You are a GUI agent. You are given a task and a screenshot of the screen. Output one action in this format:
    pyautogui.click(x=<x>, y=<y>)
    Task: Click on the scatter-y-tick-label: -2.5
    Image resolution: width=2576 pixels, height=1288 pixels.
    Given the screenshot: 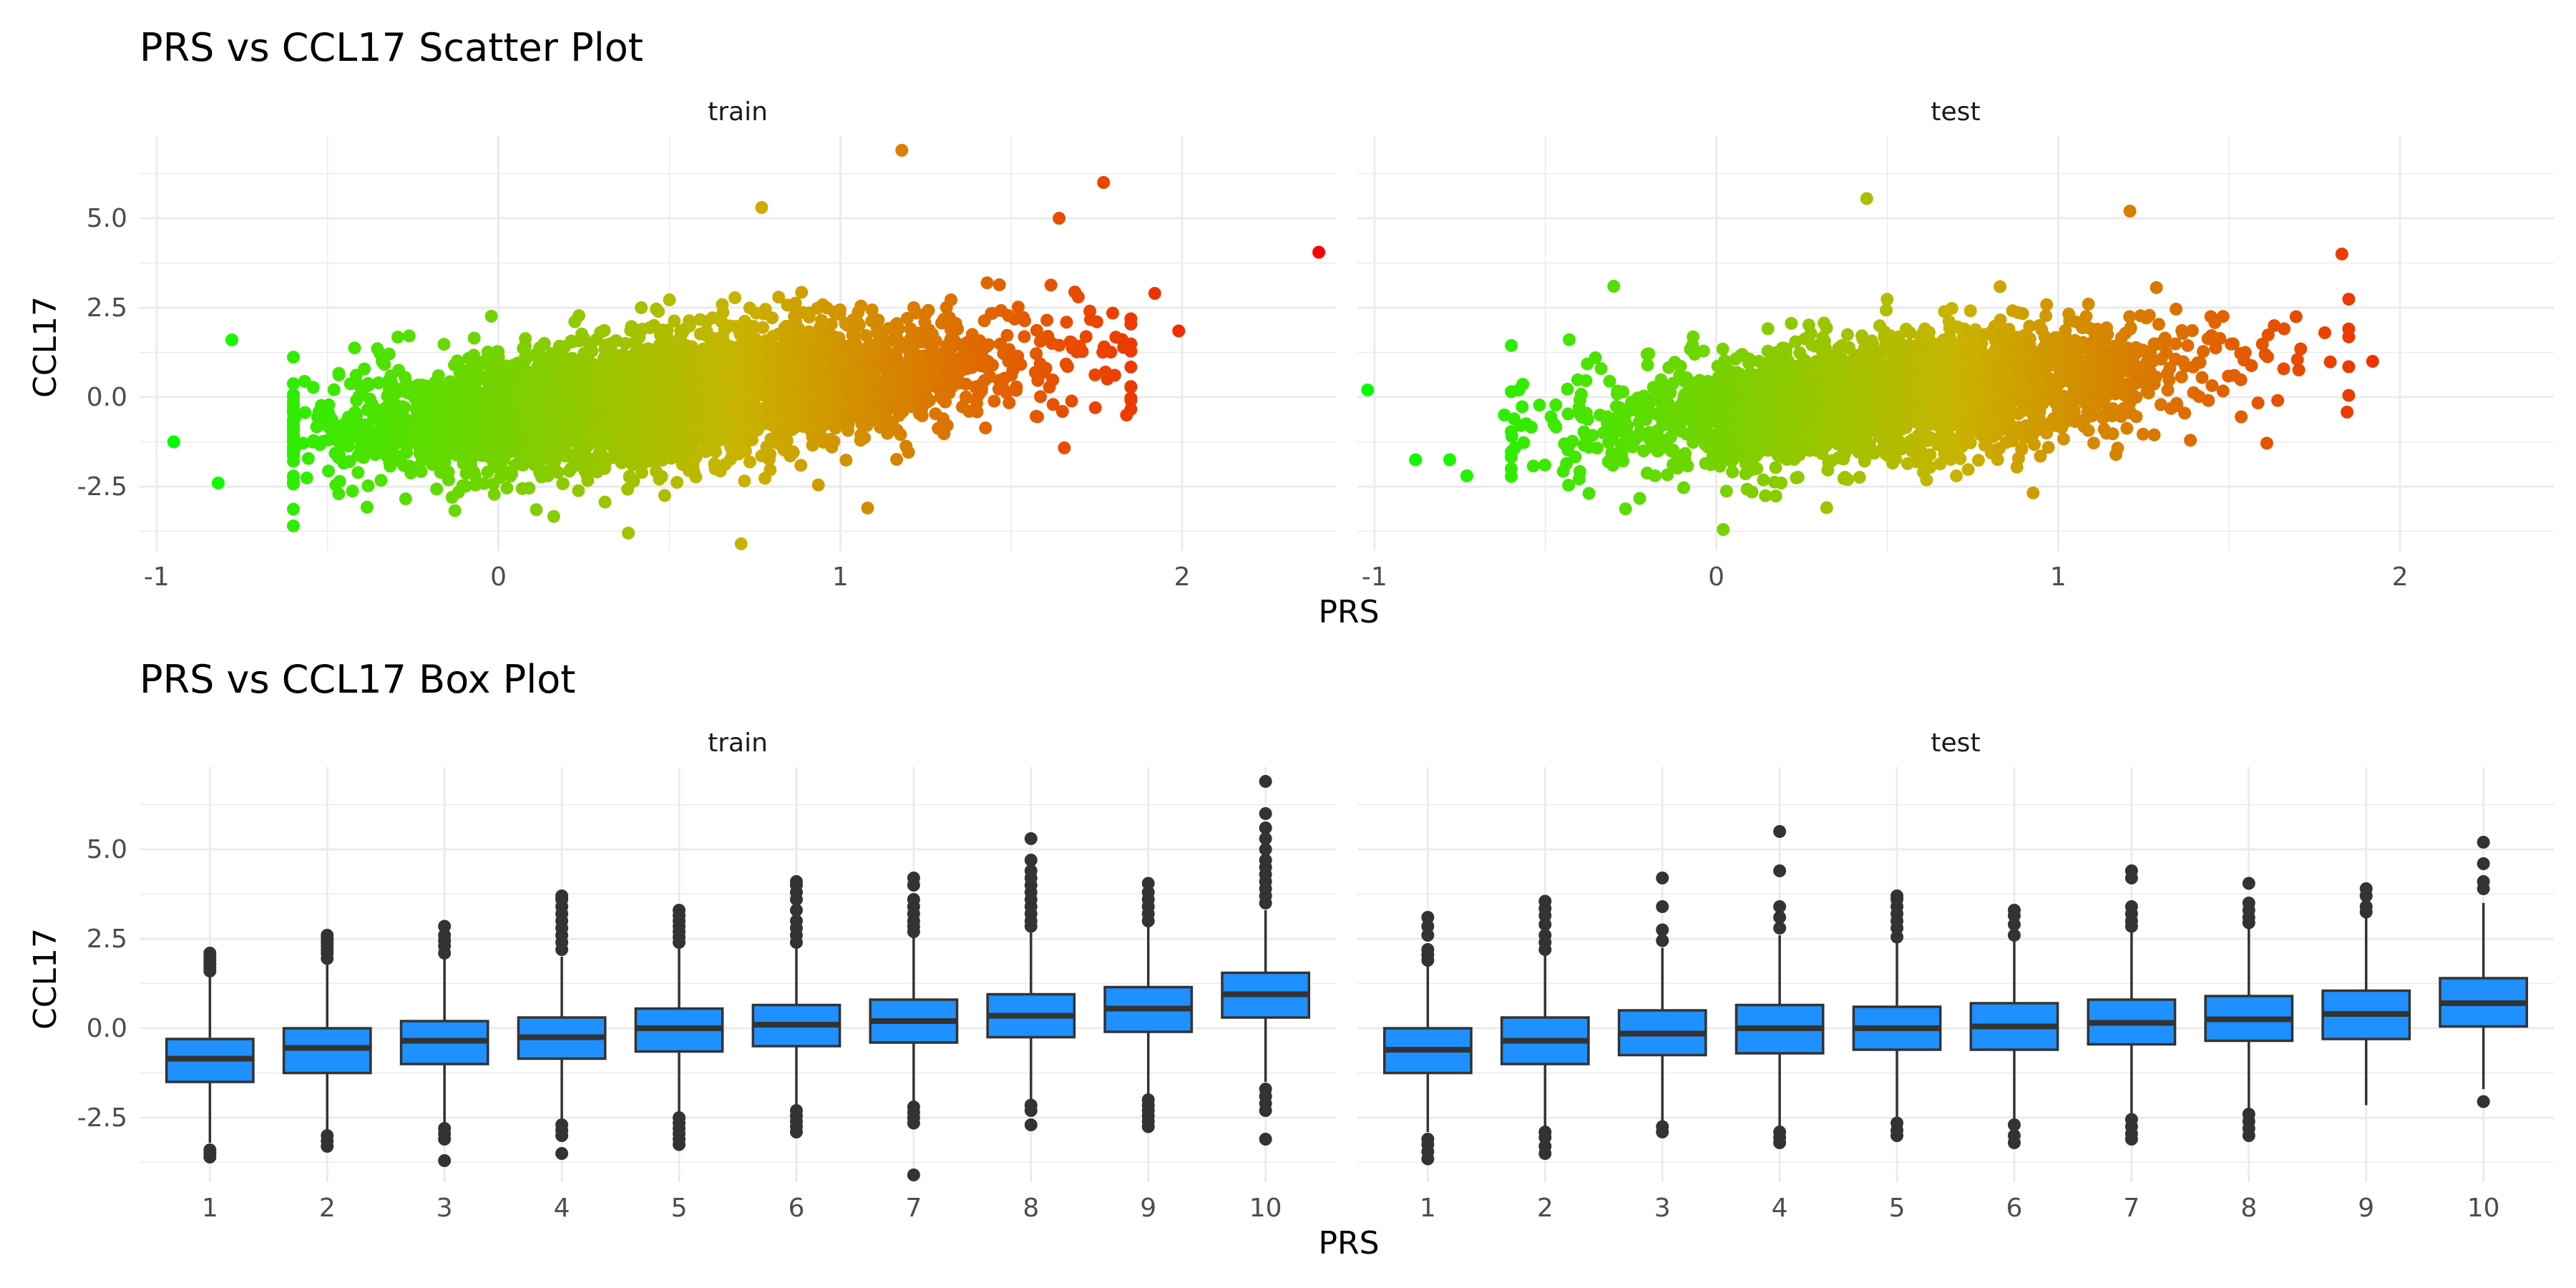 What is the action you would take?
    pyautogui.click(x=102, y=487)
    